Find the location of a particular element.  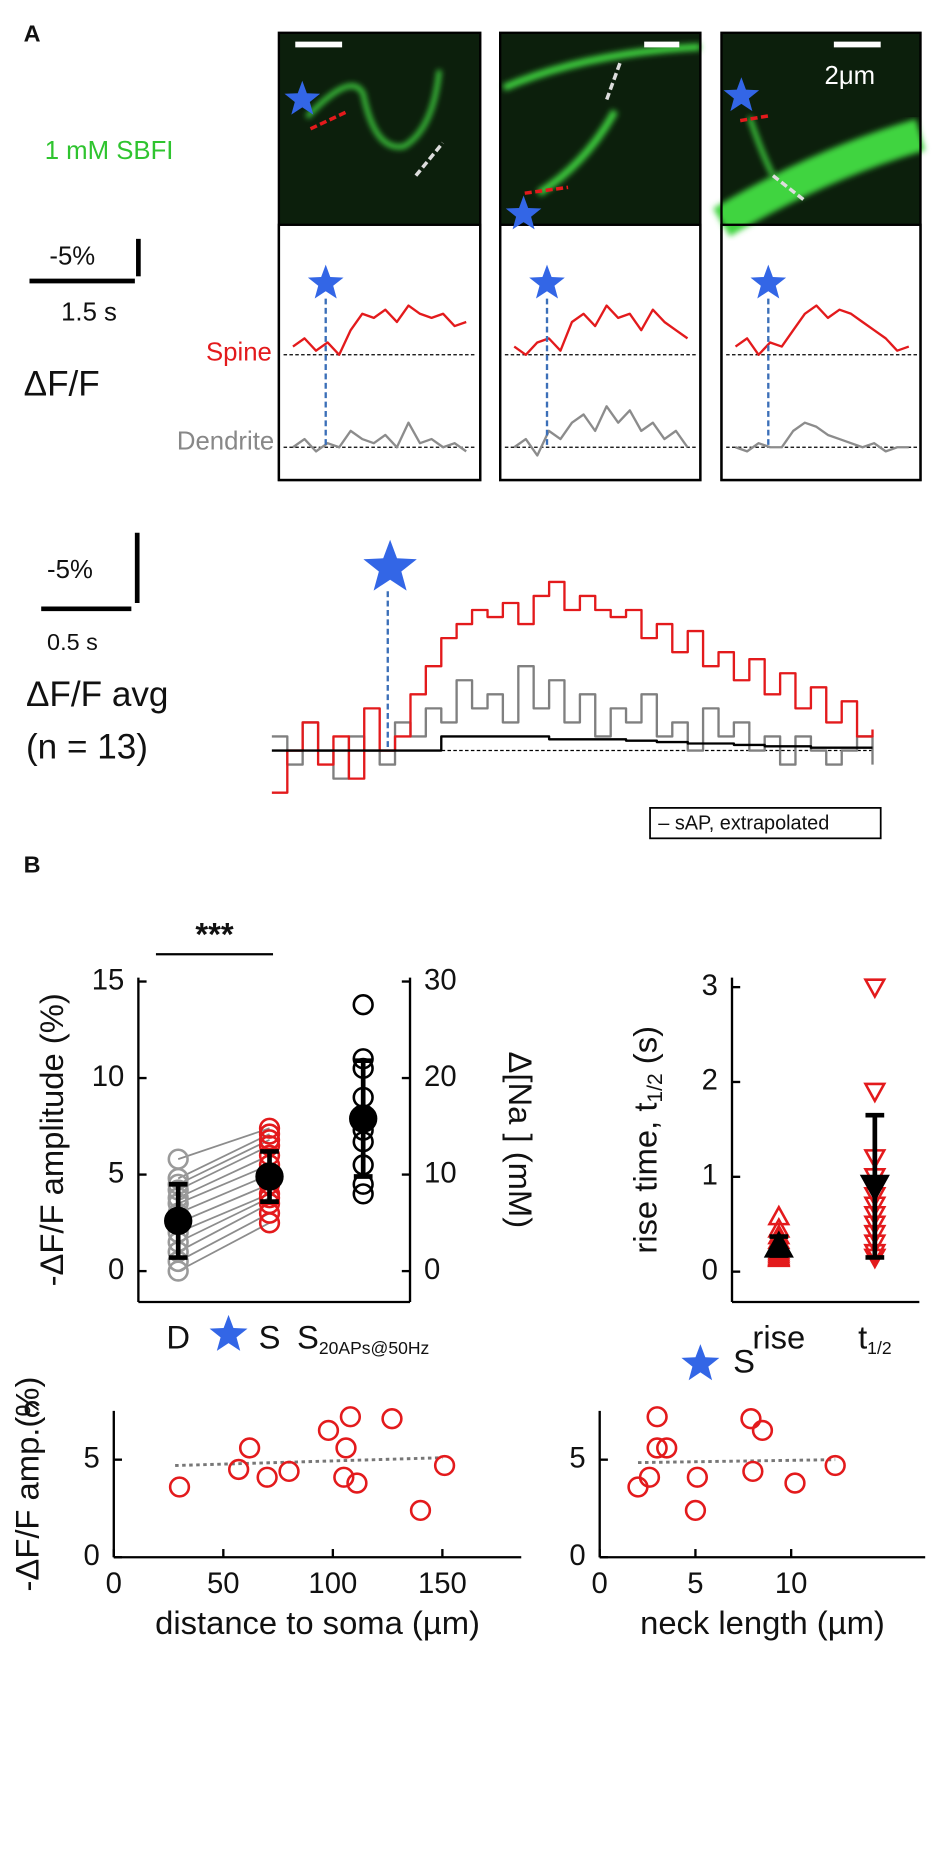

y-label-text: -ΔF/F amp.(%) is located at coordinates (26, 1484).